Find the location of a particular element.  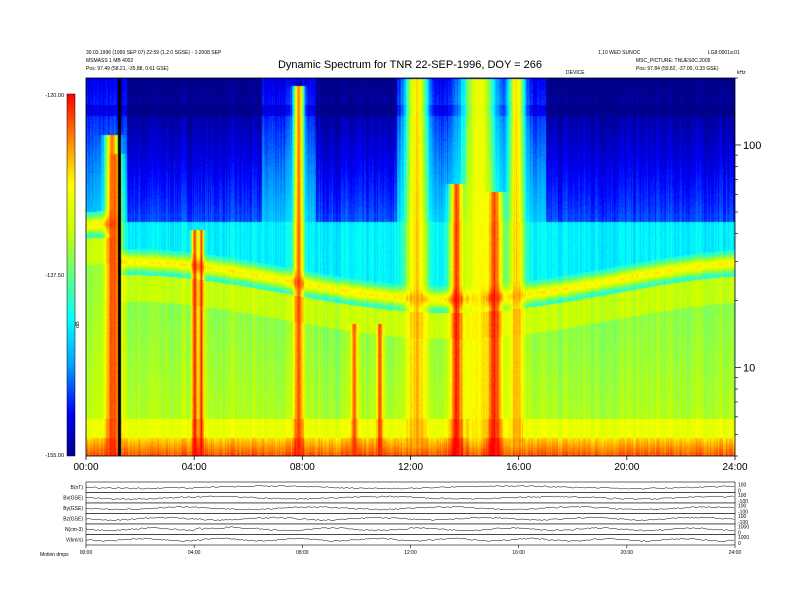

x-tick-label: 16:00 is located at coordinates (518, 467).